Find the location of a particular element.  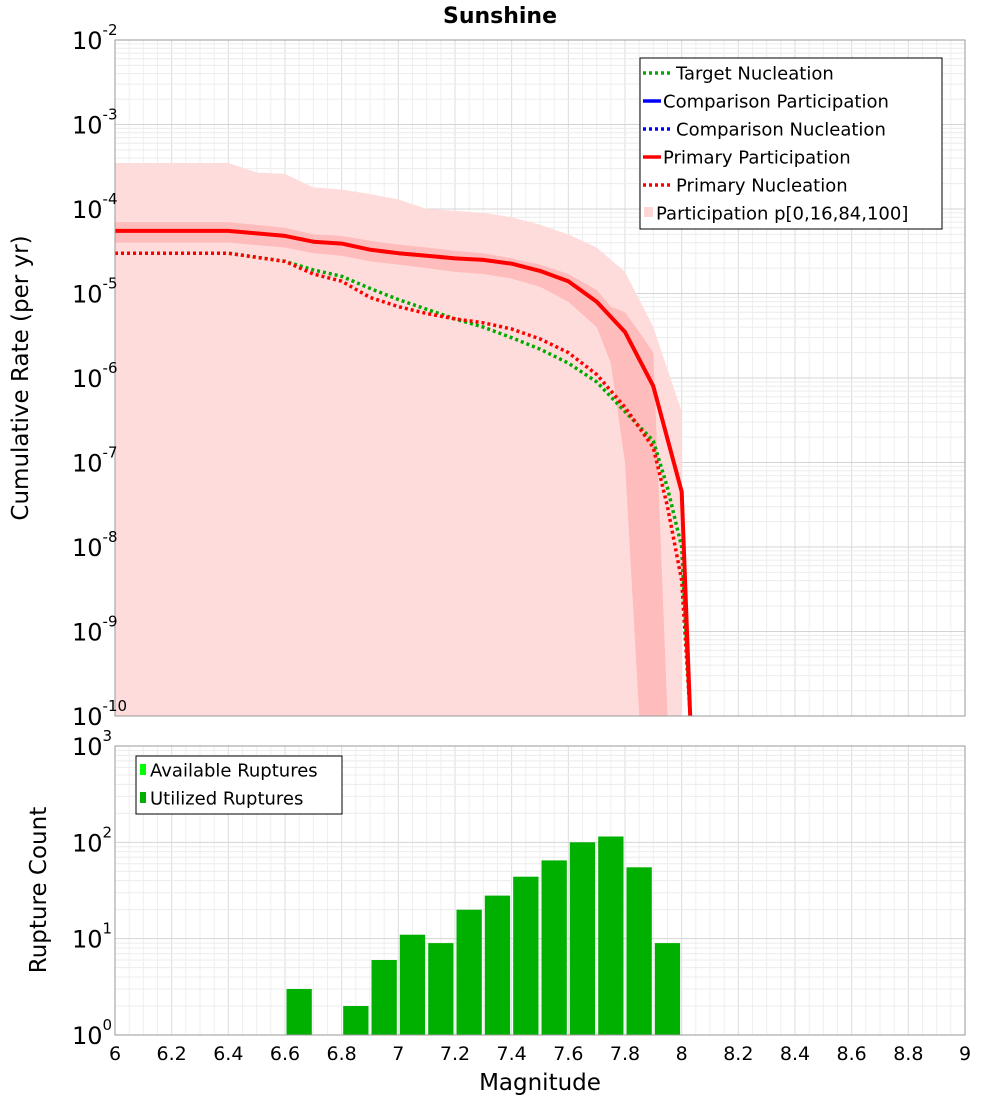

rate-y-tick-exponent: -7 is located at coordinates (110, 453).